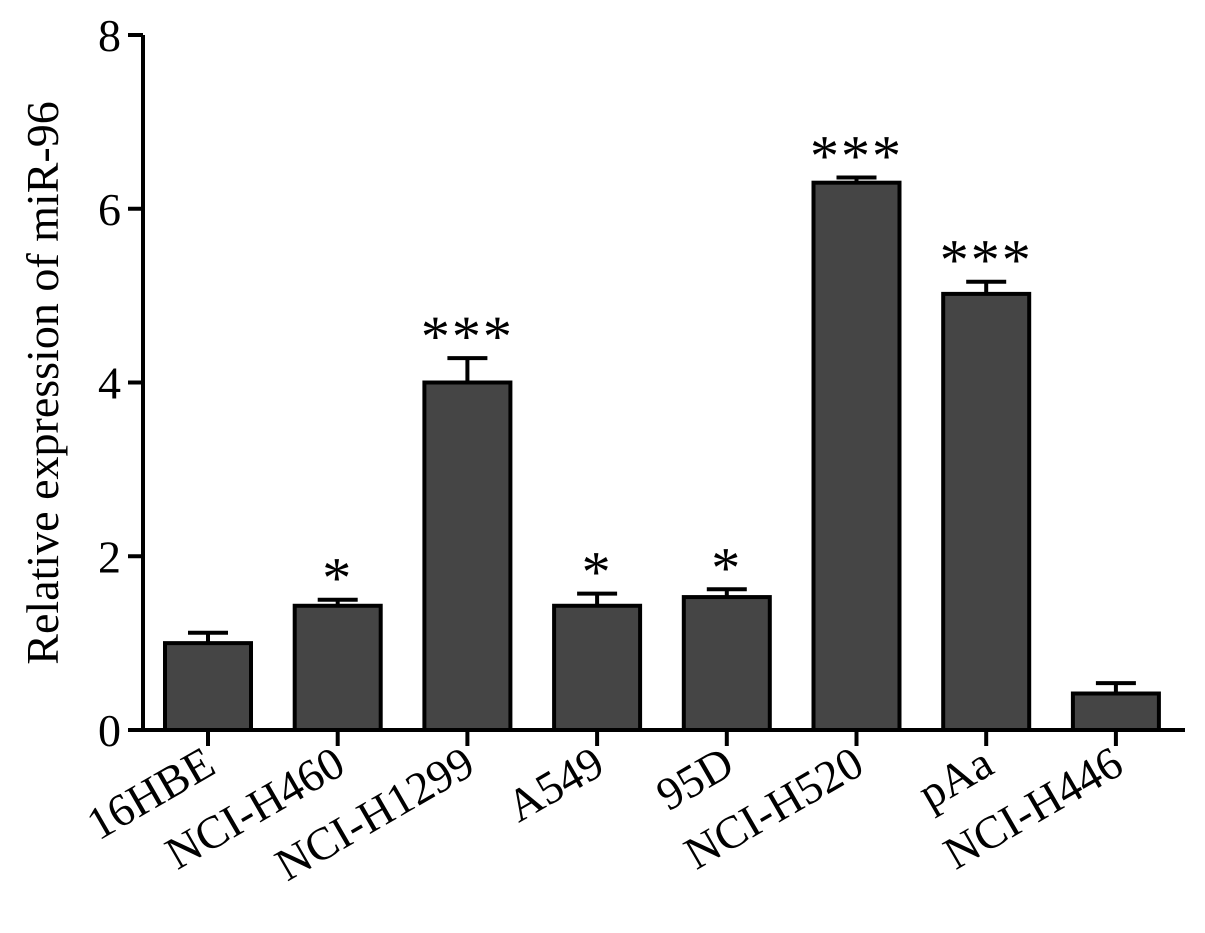 The image size is (1205, 933). I want to click on y-tick-label: 6, so click(109, 209).